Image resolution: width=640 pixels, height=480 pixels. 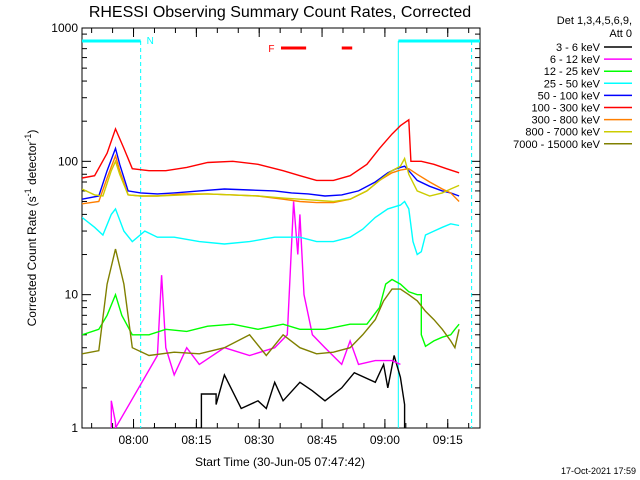 What do you see at coordinates (322, 440) in the screenshot?
I see `x-tick-label: 08:45` at bounding box center [322, 440].